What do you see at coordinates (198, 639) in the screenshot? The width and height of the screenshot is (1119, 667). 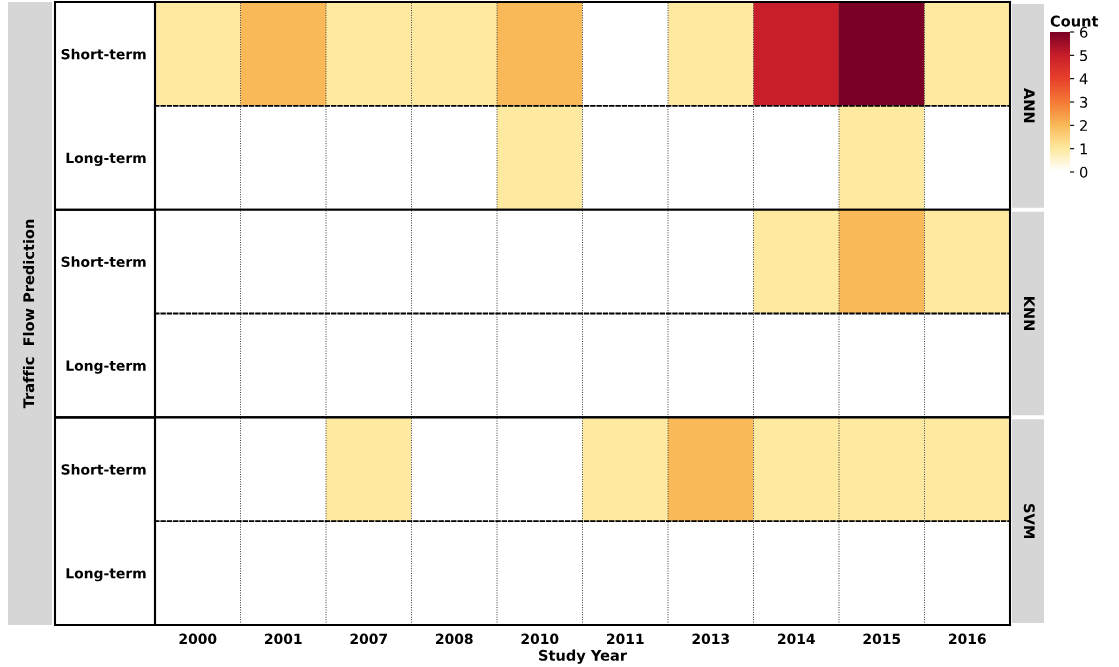 I see `x-tick-label: 2000` at bounding box center [198, 639].